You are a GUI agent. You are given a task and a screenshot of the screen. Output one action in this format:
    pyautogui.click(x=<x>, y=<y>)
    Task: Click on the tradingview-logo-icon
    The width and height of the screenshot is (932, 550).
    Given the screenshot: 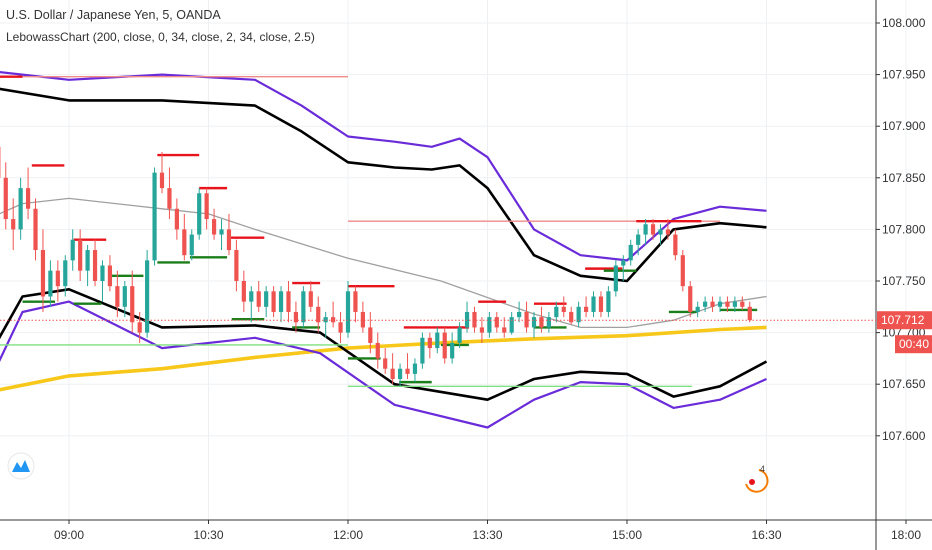 What is the action you would take?
    pyautogui.click(x=21, y=466)
    